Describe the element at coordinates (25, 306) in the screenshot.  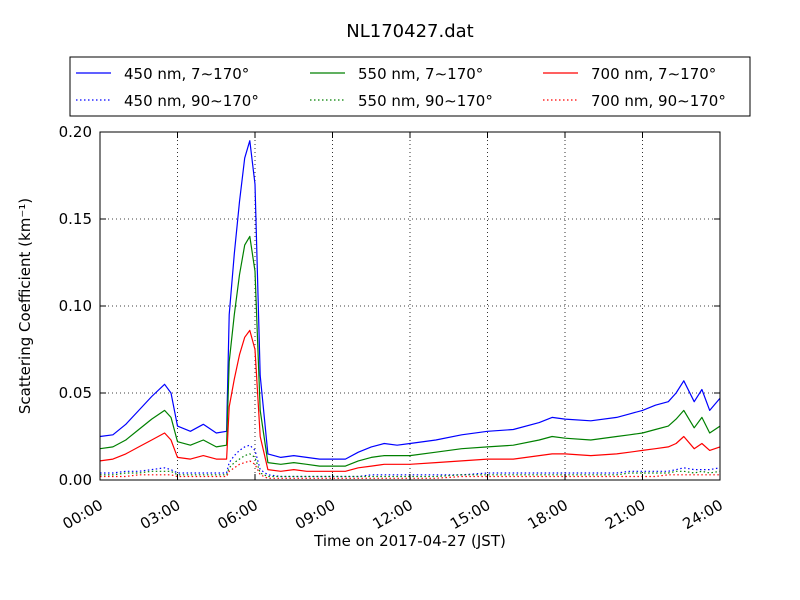
I see `y-axis-label: Scattering Coefficient (km⁻¹)` at that location.